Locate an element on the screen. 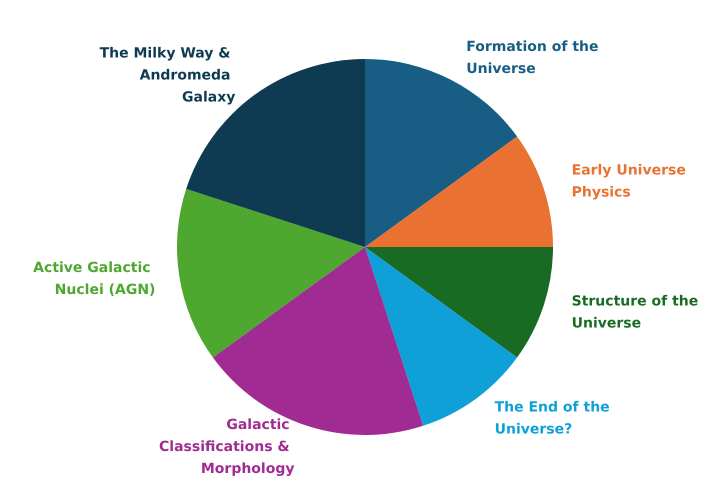 The width and height of the screenshot is (716, 481). slice-label: Structure of the Universe is located at coordinates (638, 313).